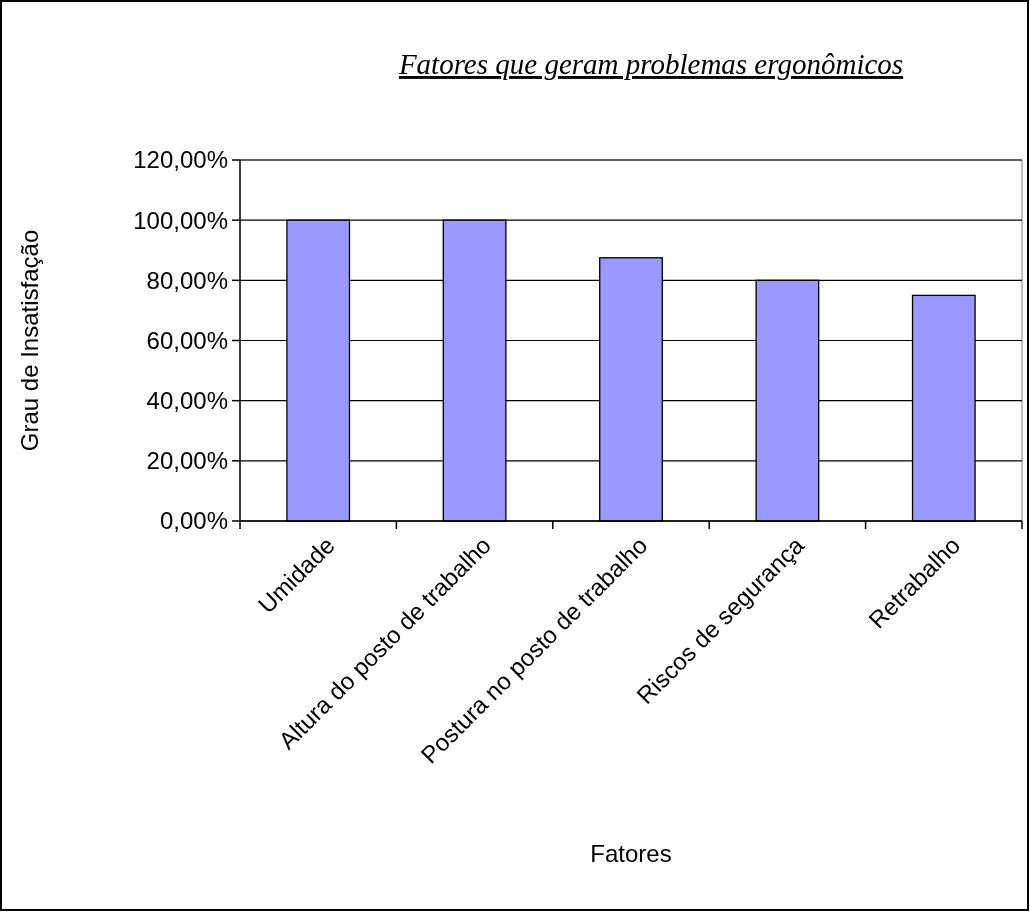 This screenshot has width=1030, height=912. Describe the element at coordinates (650, 64) in the screenshot. I see `chart-title: Fatores que geram problemas ergonômicos` at that location.